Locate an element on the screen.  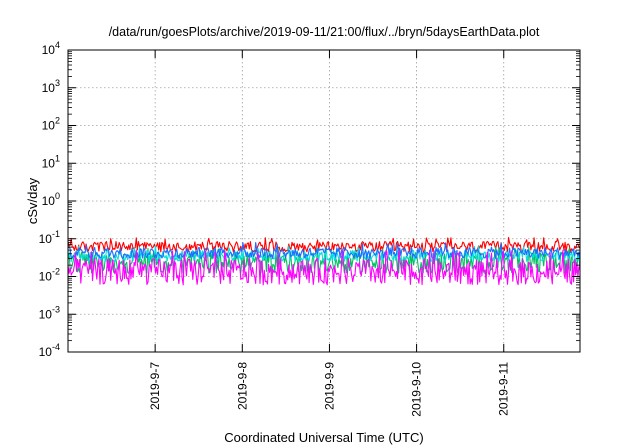
y-tick-label: 10⁻⁴ is located at coordinates (49, 350).